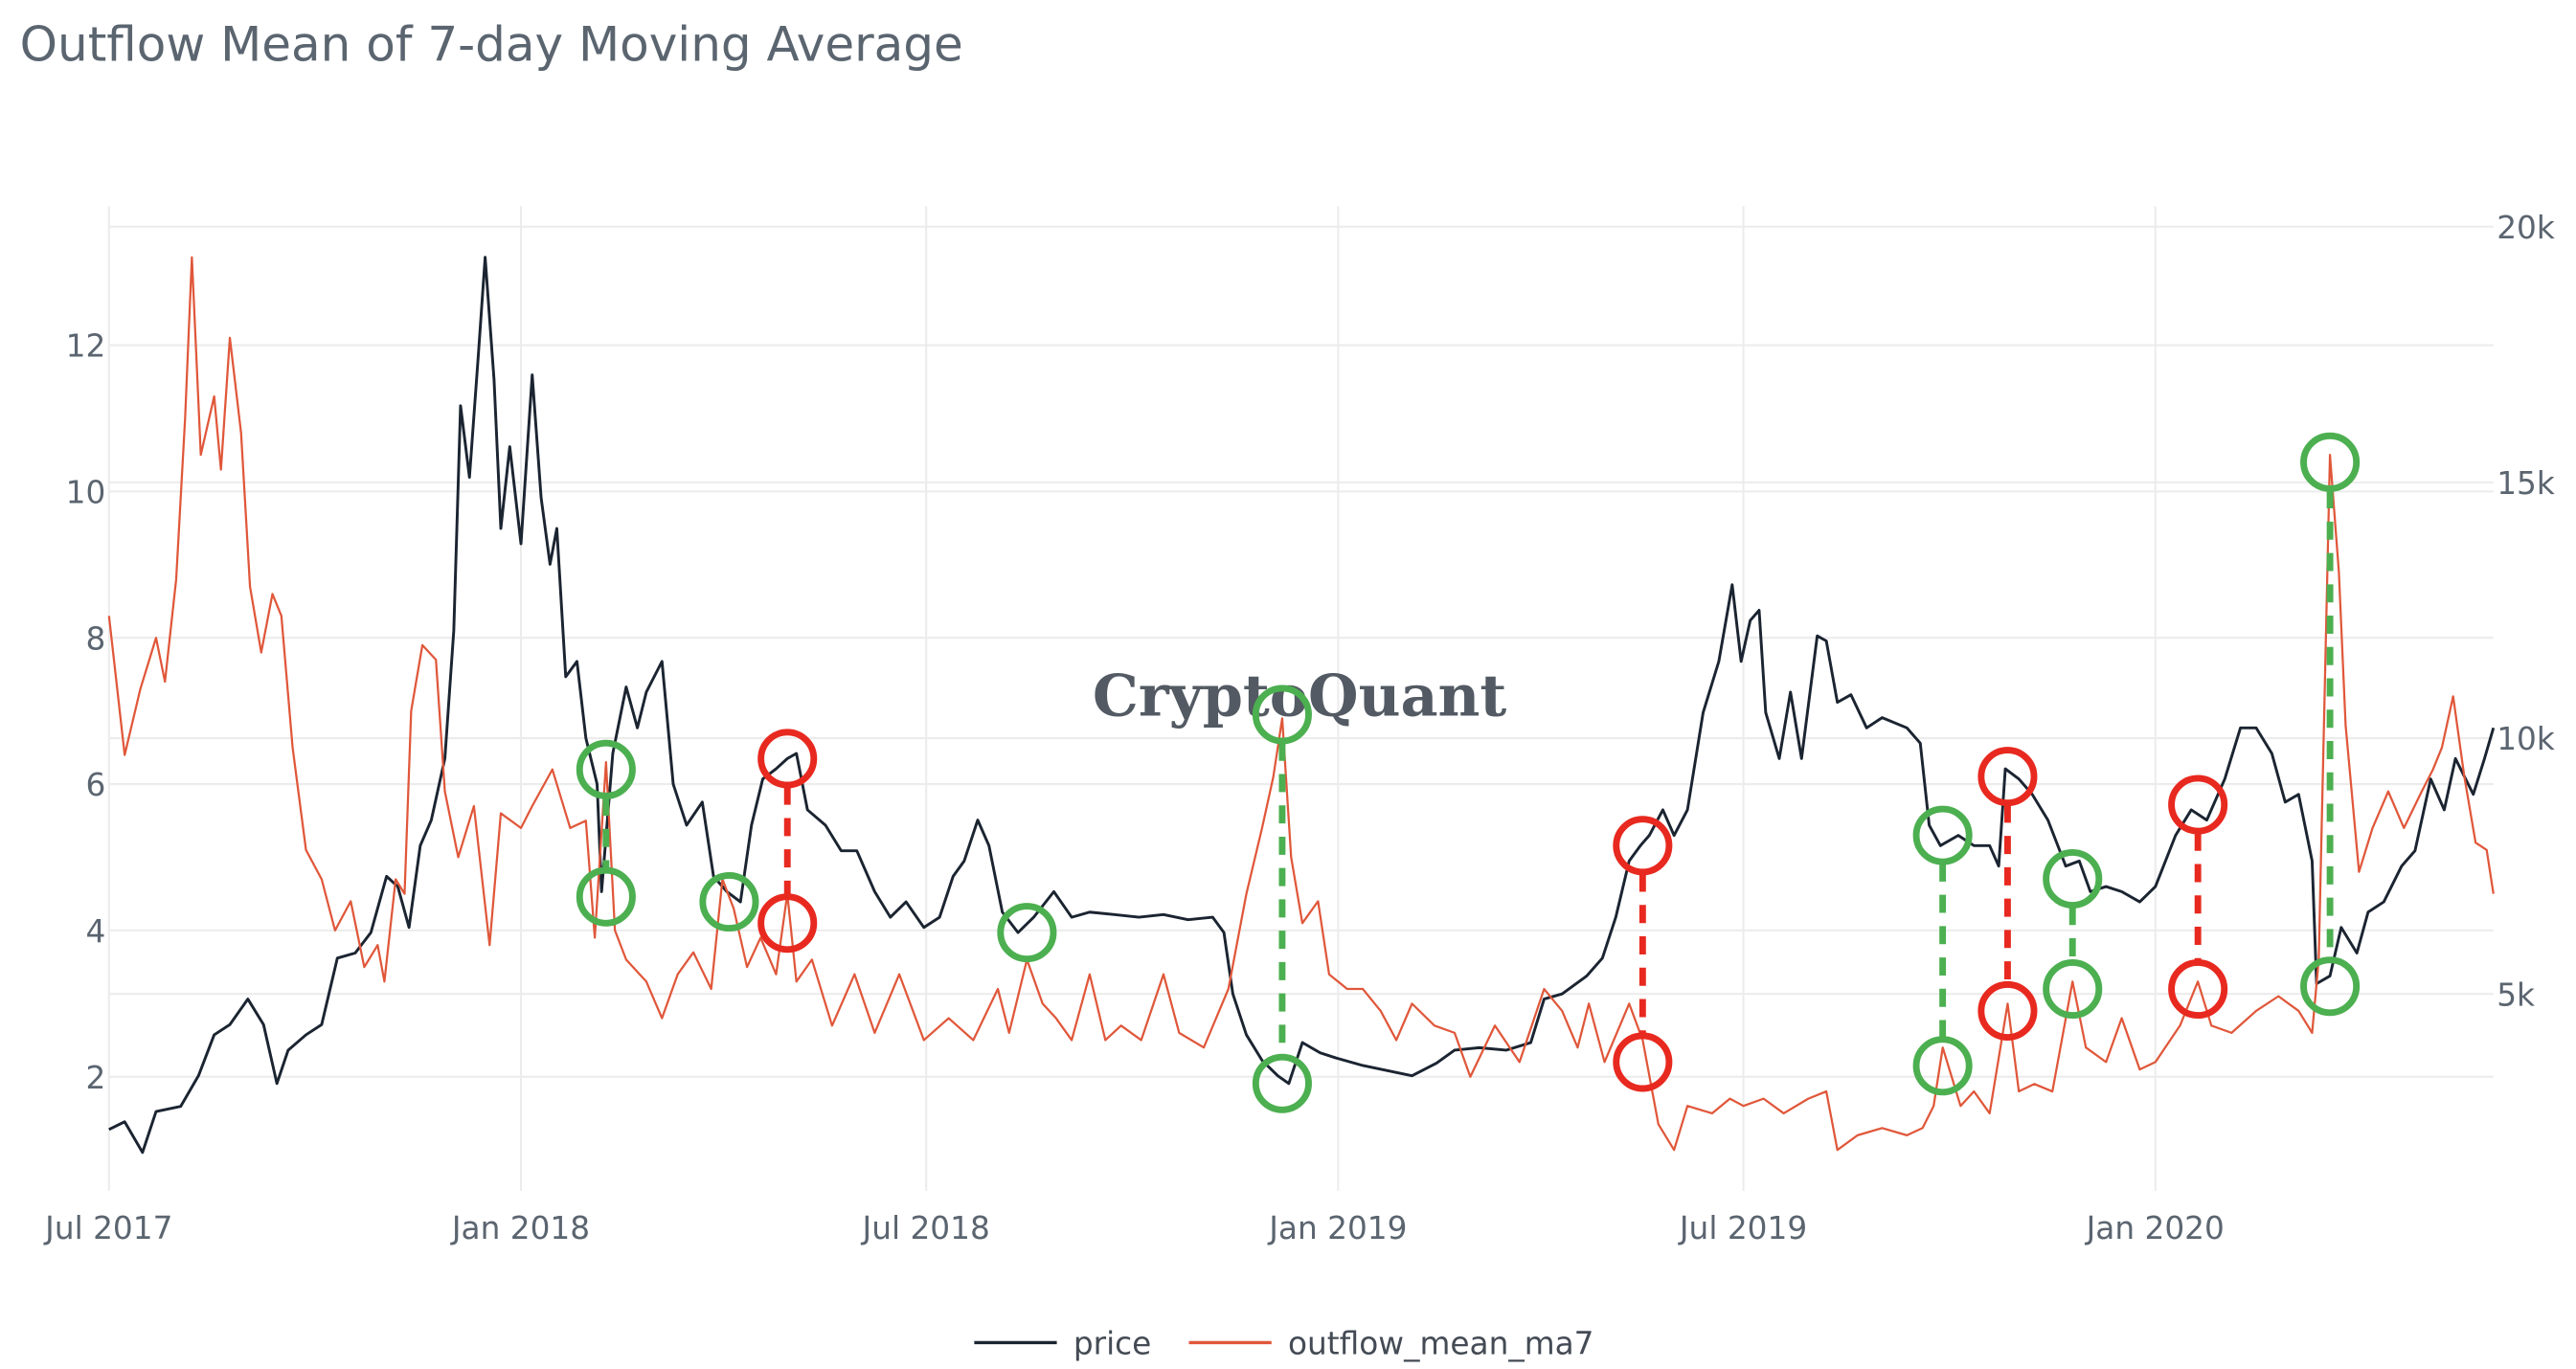 The height and width of the screenshot is (1369, 2576). What do you see at coordinates (96, 1078) in the screenshot?
I see `y-left-tick-label: 2` at bounding box center [96, 1078].